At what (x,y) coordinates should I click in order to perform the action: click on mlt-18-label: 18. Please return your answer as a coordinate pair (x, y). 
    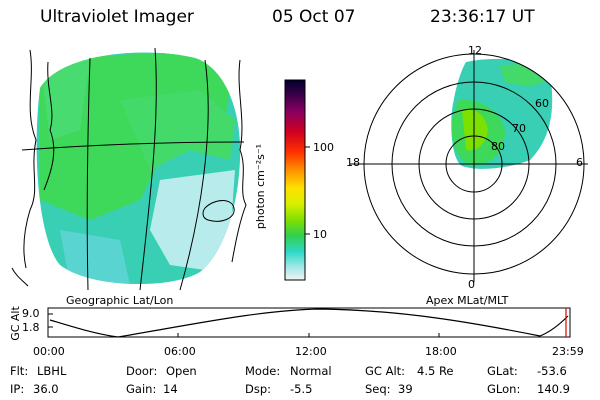
    Looking at the image, I should click on (353, 162).